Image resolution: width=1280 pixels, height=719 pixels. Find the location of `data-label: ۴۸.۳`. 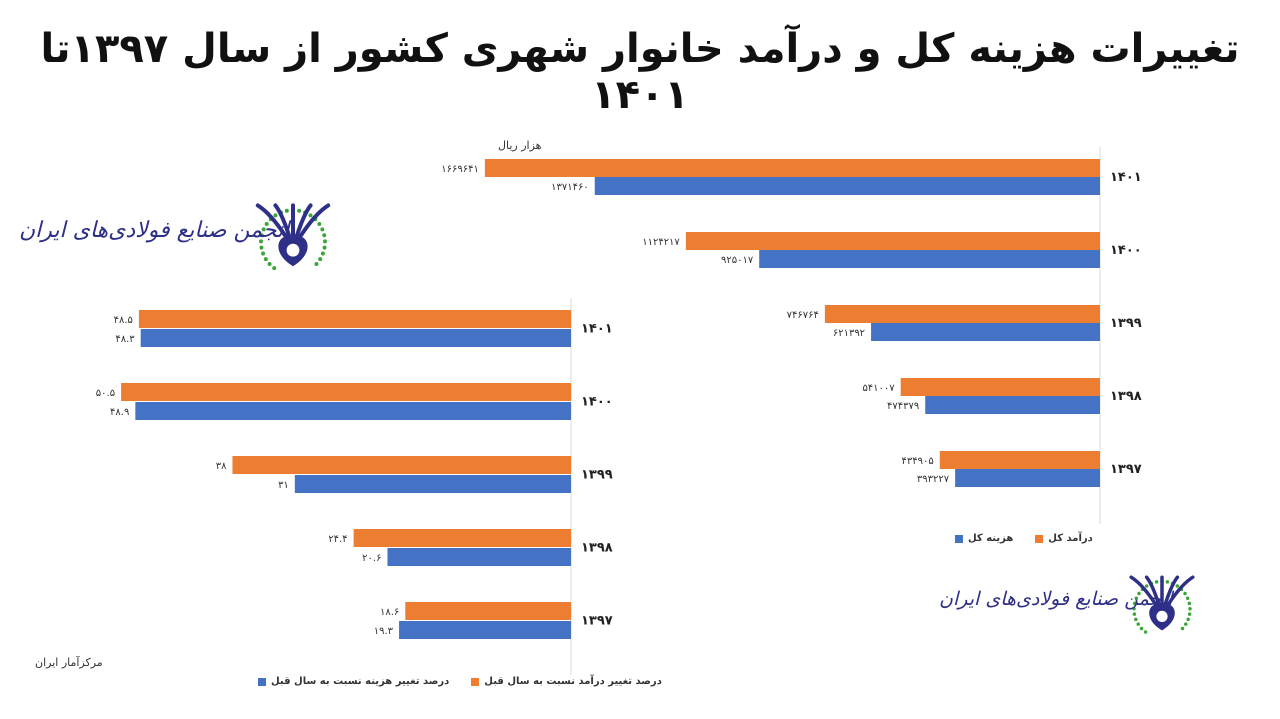

data-label: ۴۸.۳ is located at coordinates (125, 339).